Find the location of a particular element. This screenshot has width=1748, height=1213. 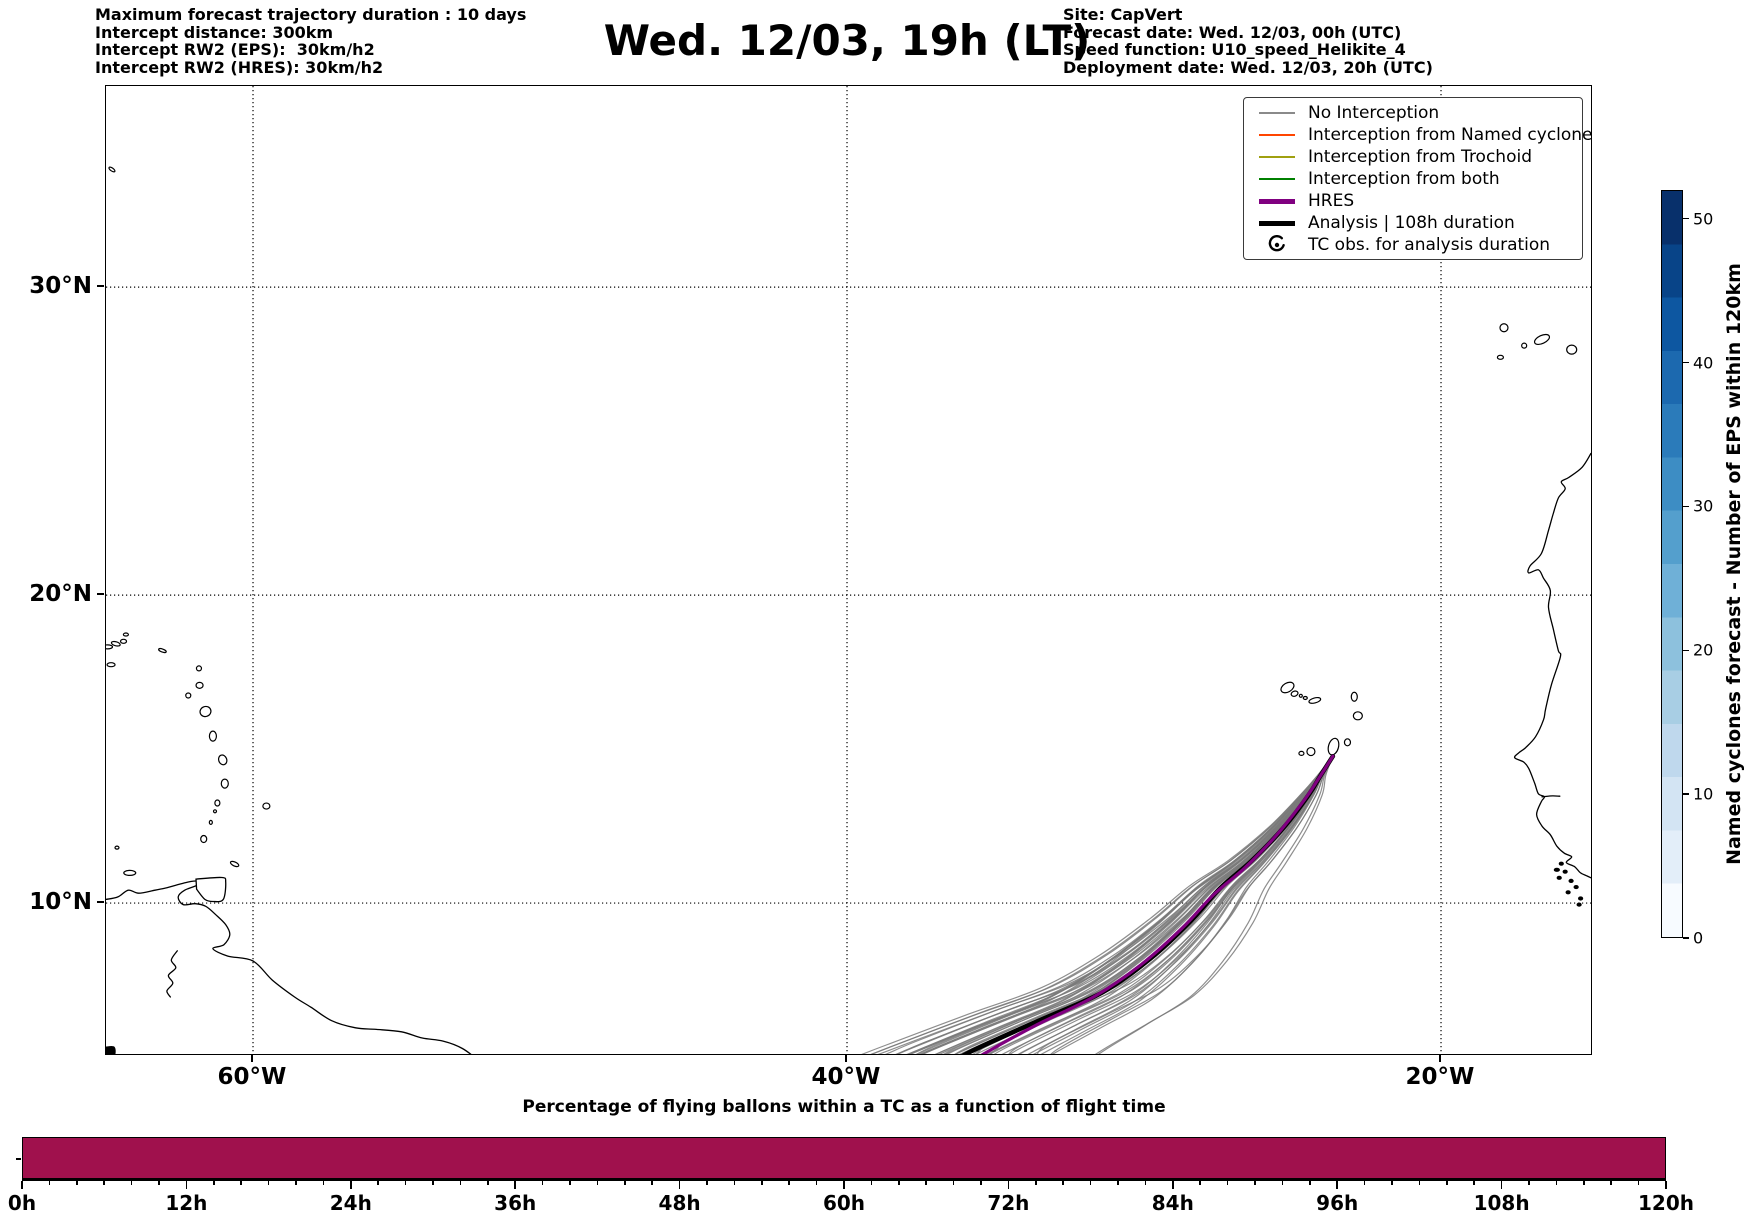

gambia-river is located at coordinates (1551, 796).